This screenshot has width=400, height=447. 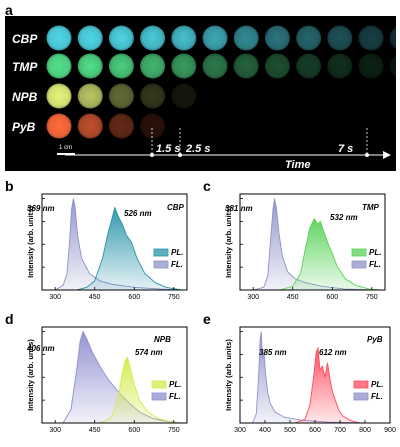 I want to click on panel-c-label: c, so click(x=207, y=186).